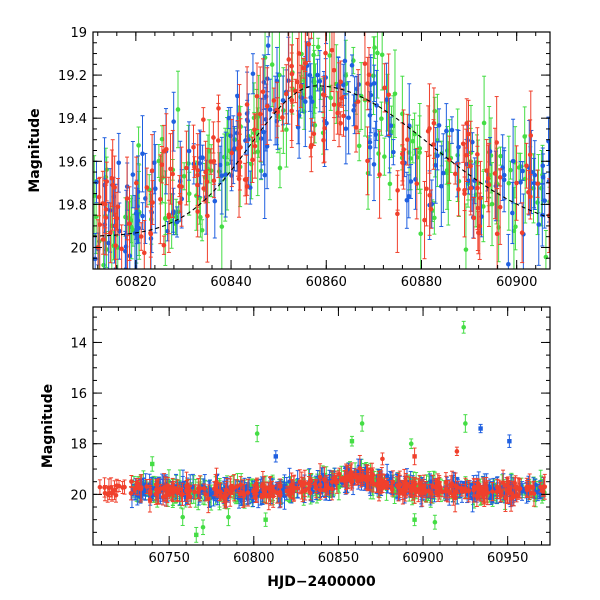 This screenshot has width=600, height=600. Describe the element at coordinates (72, 119) in the screenshot. I see `y-tick-label: 19.4` at that location.